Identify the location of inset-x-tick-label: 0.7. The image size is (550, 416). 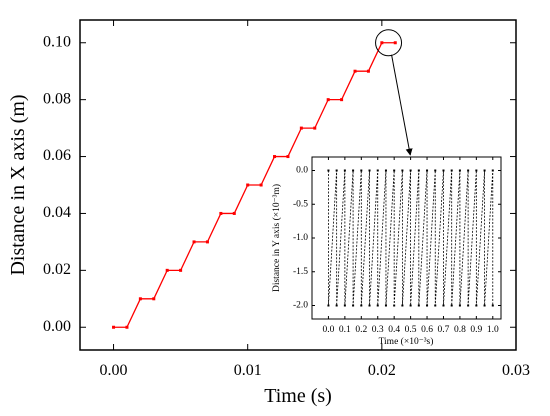
(444, 330).